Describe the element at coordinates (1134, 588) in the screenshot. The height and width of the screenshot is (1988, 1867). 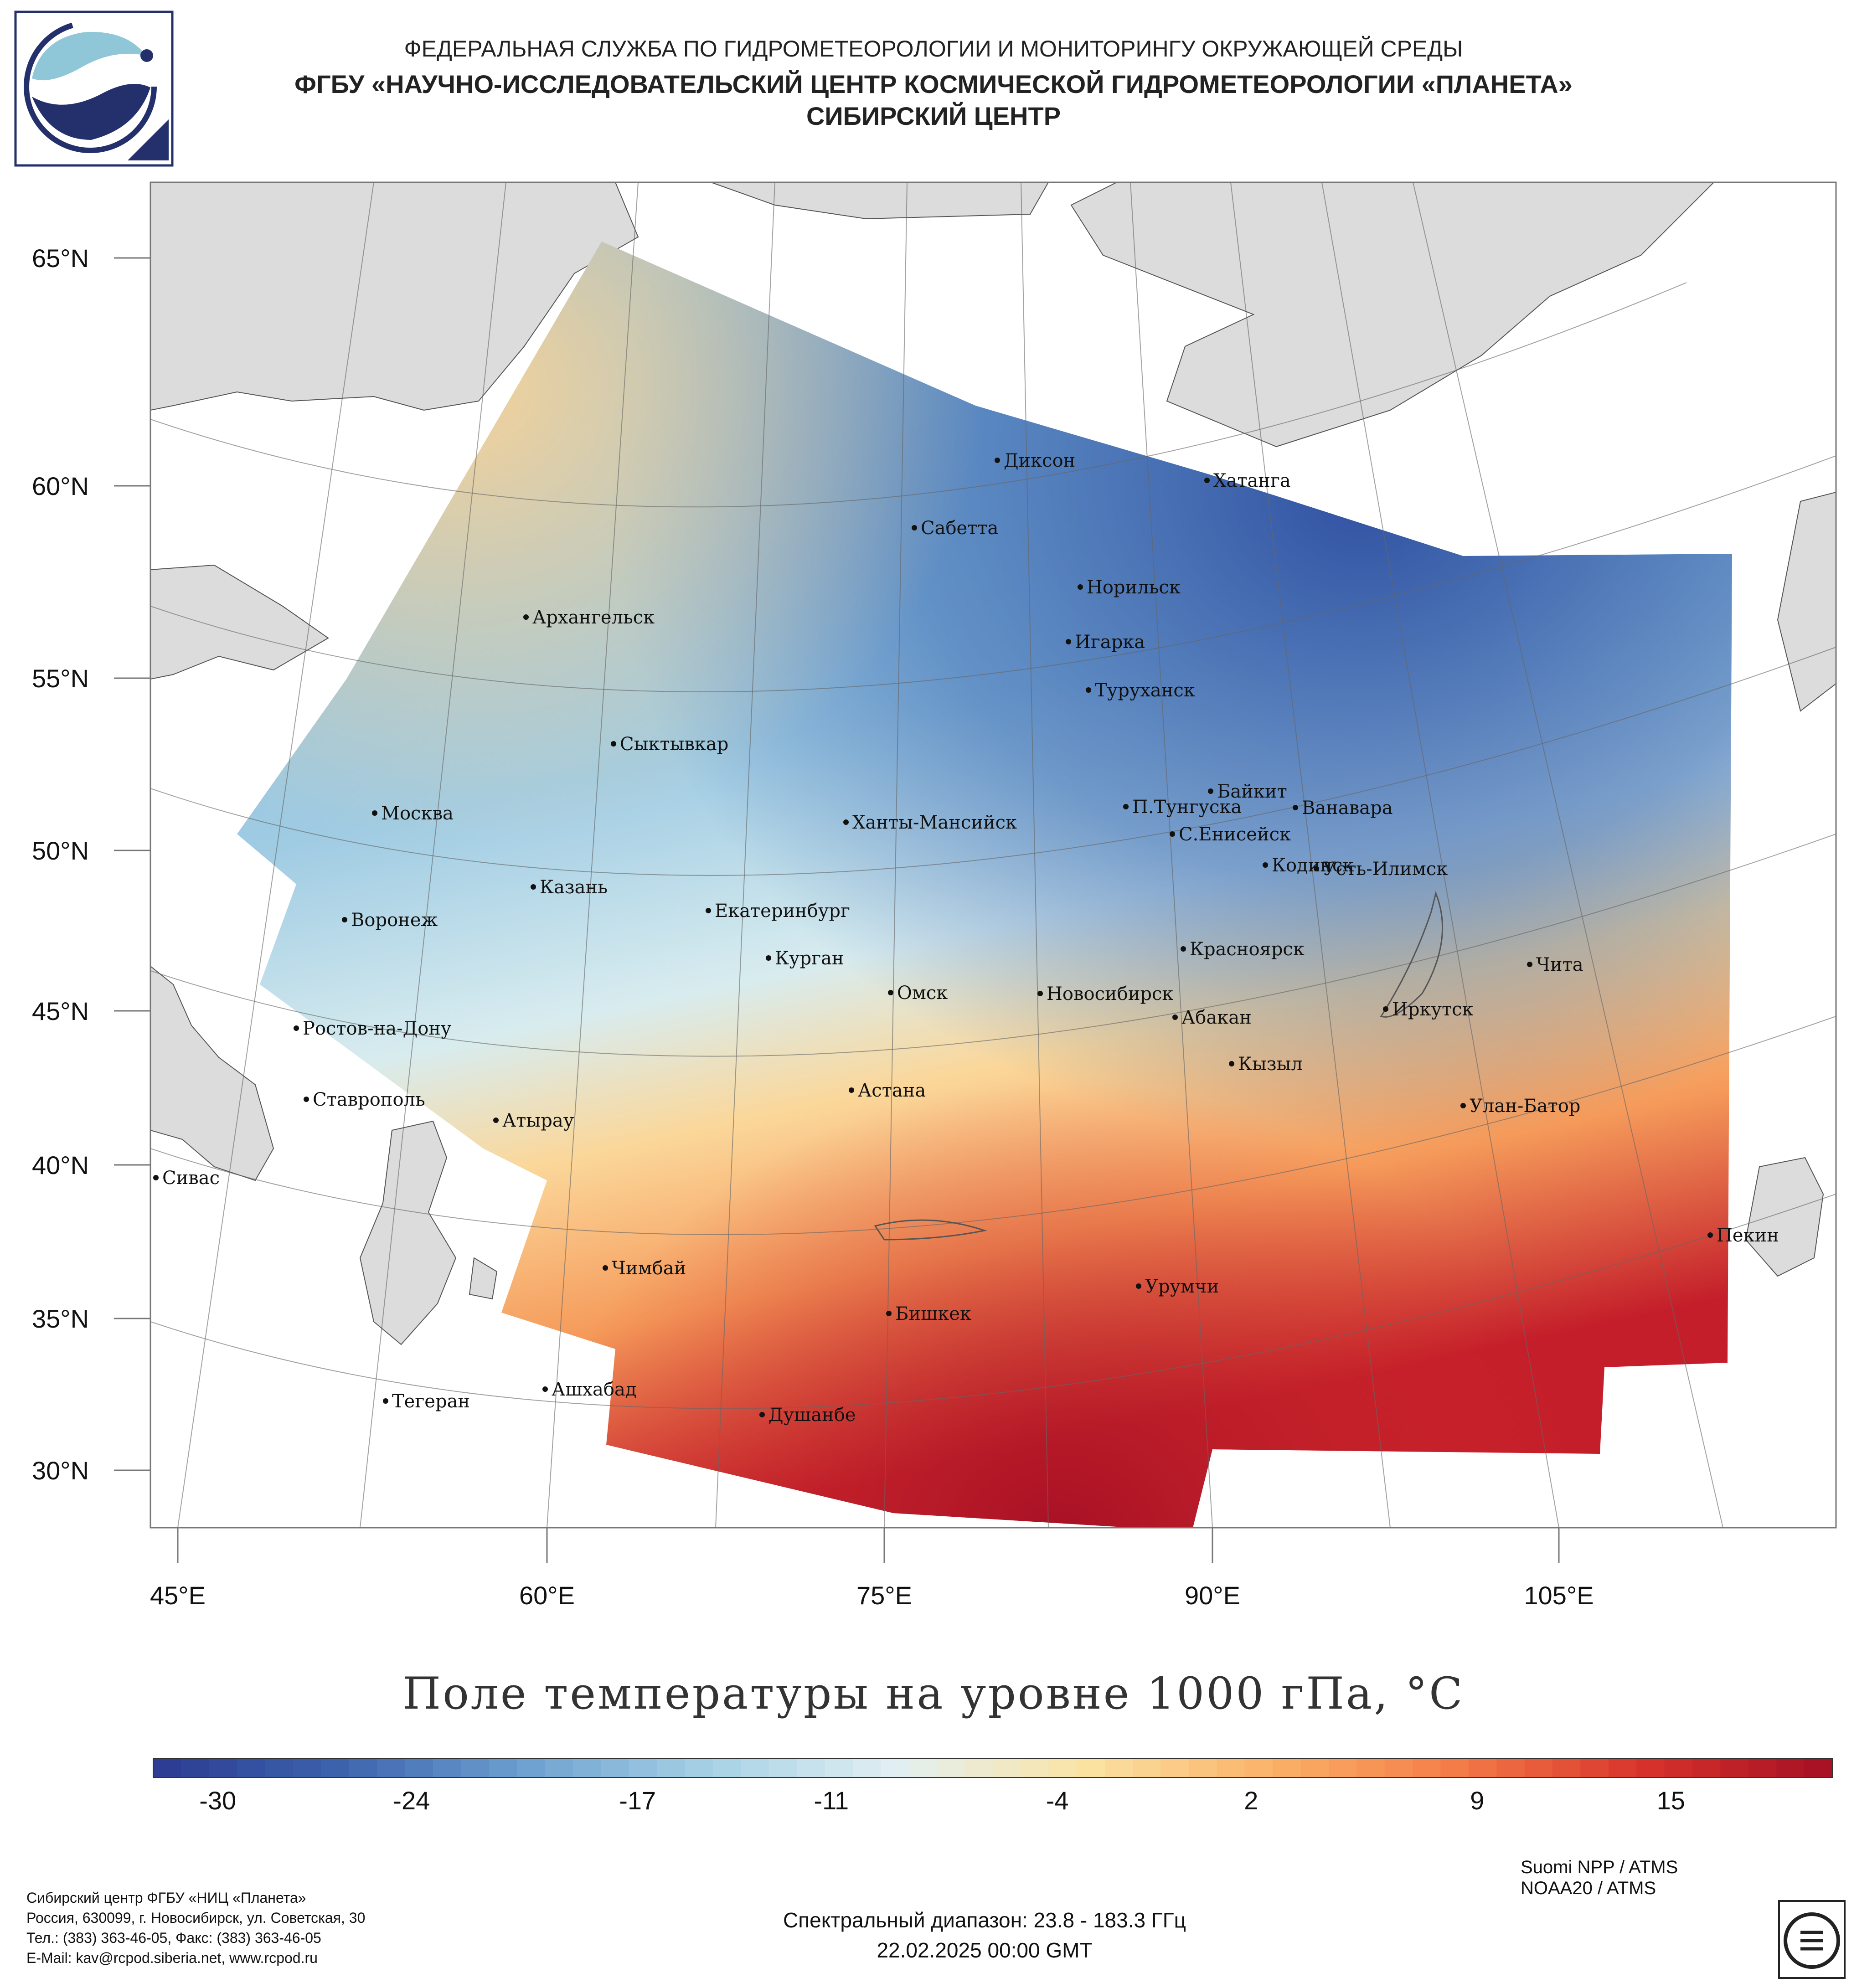
I see `city-label: Норильск` at that location.